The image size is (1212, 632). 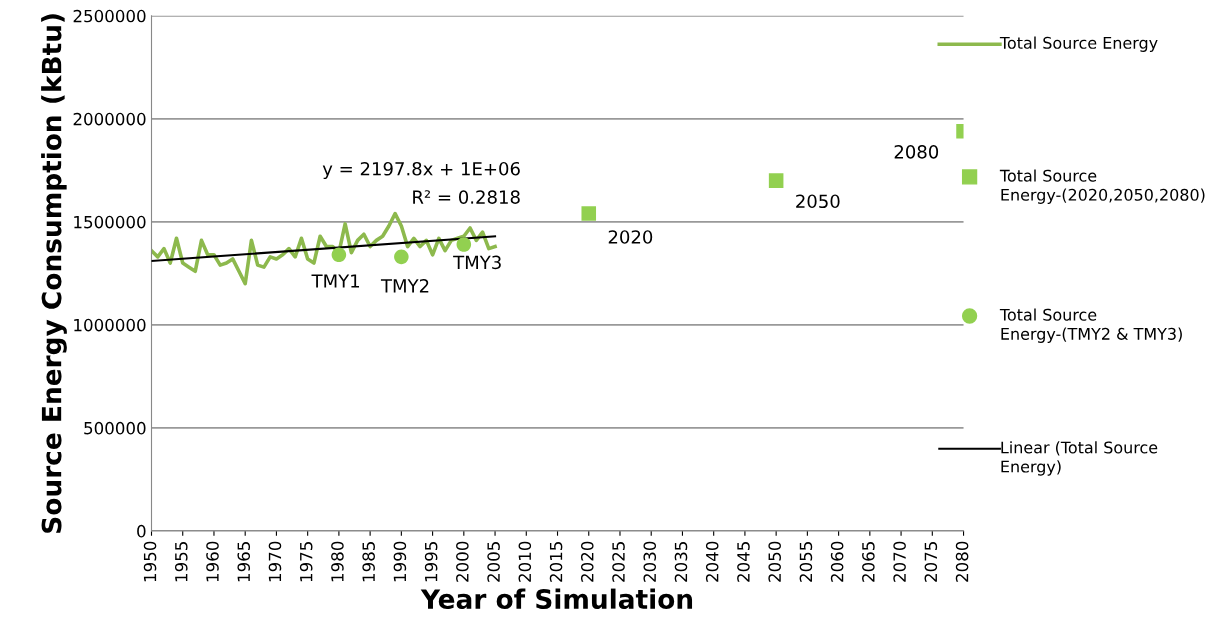 What do you see at coordinates (109, 16) in the screenshot?
I see `y-tick-label: 2500000` at bounding box center [109, 16].